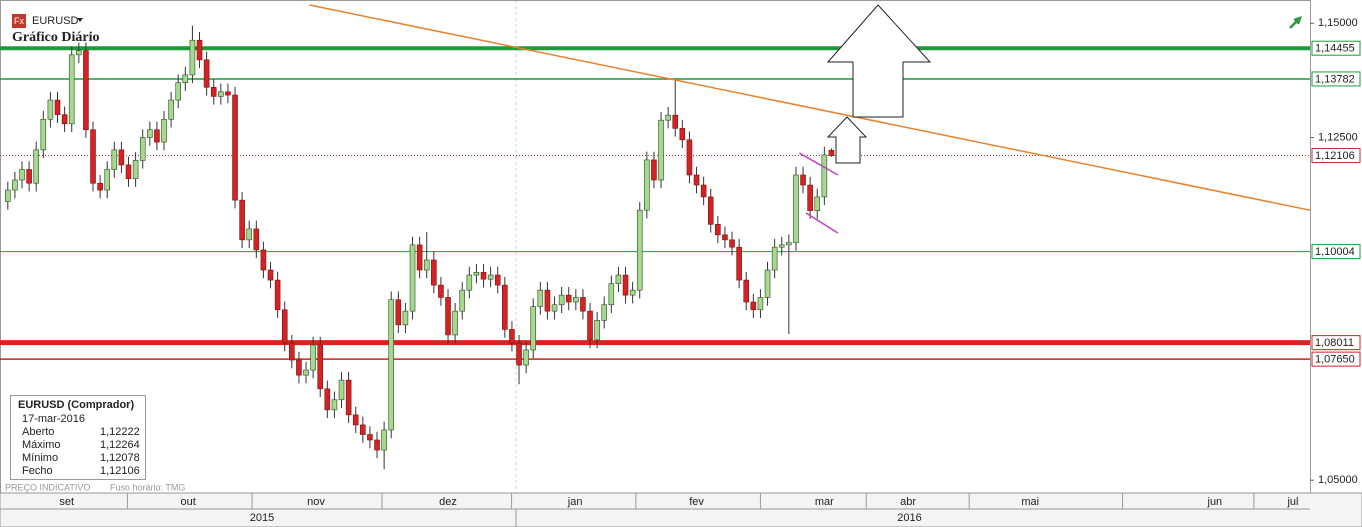 The image size is (1362, 527). Describe the element at coordinates (55, 37) in the screenshot. I see `chart-title: Gráfico Diário` at that location.